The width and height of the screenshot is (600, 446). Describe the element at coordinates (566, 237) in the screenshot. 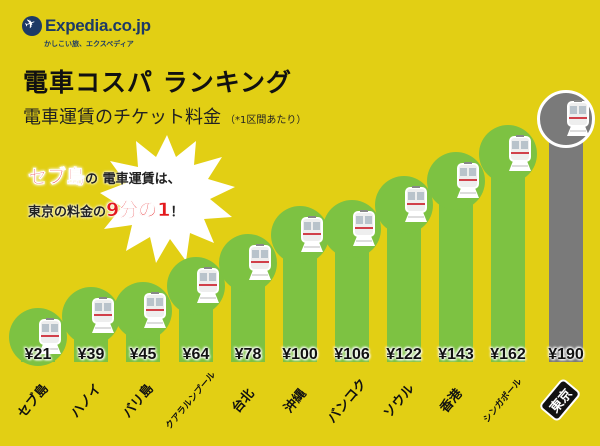

I see `bar-stem` at that location.